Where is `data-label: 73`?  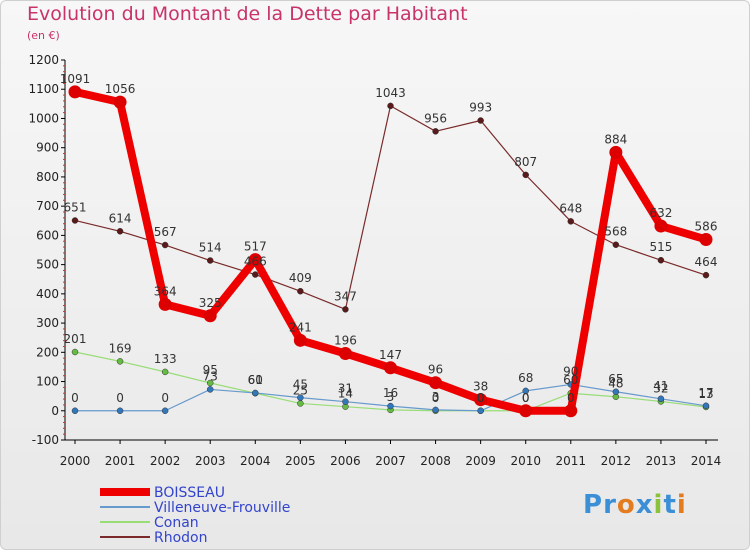
data-label: 73 is located at coordinates (210, 376).